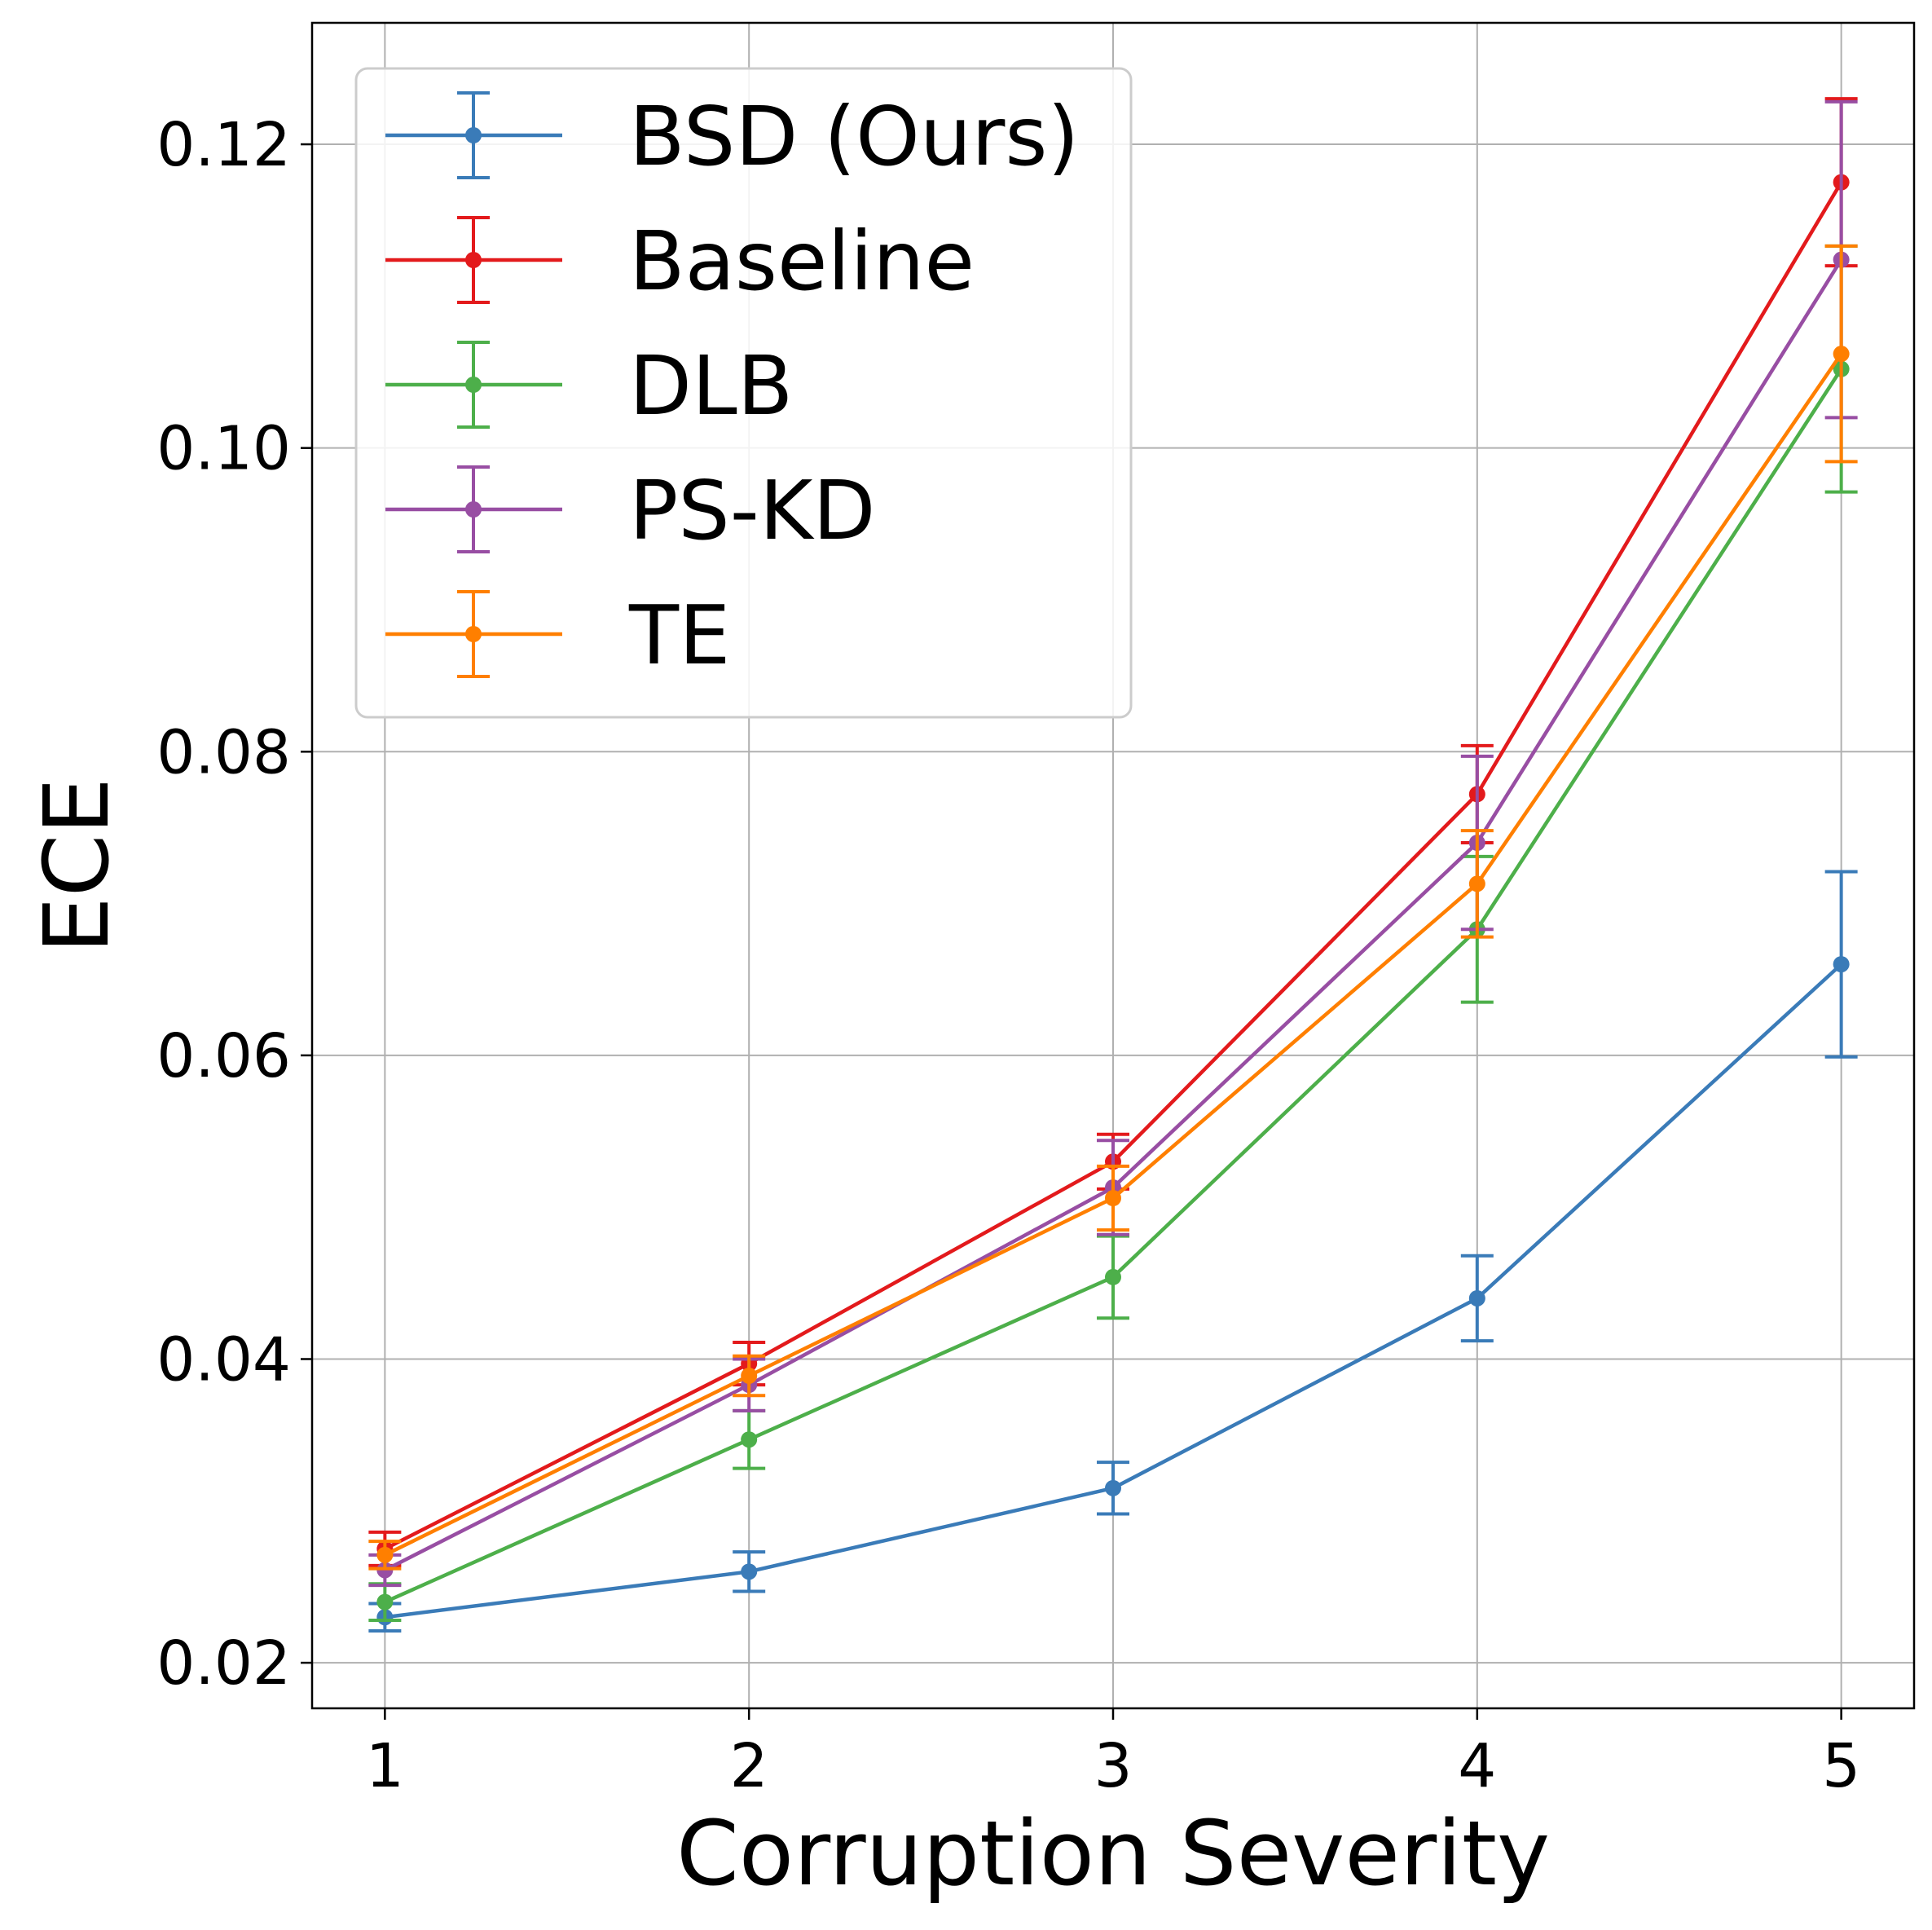 This screenshot has height=1930, width=1932. What do you see at coordinates (854, 136) in the screenshot?
I see `legend-label: BSD (Ours)` at bounding box center [854, 136].